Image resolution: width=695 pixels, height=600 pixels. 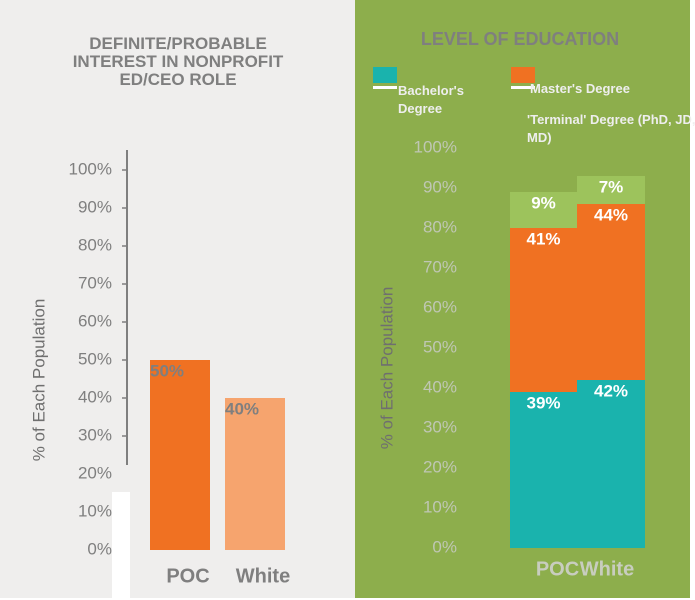 I want to click on data-label: 44%, so click(x=611, y=214).